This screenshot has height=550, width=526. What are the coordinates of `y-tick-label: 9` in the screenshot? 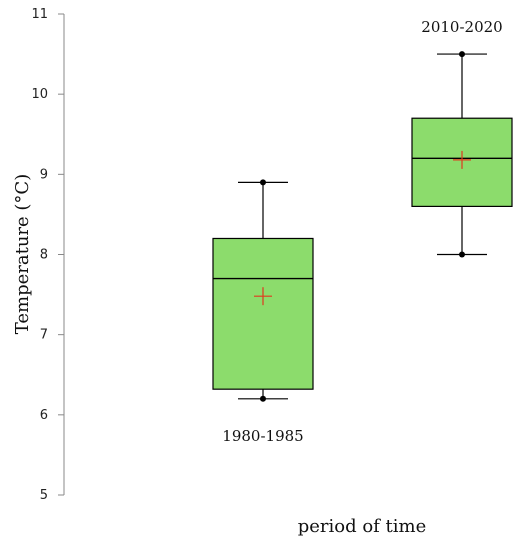 It's located at (44, 174).